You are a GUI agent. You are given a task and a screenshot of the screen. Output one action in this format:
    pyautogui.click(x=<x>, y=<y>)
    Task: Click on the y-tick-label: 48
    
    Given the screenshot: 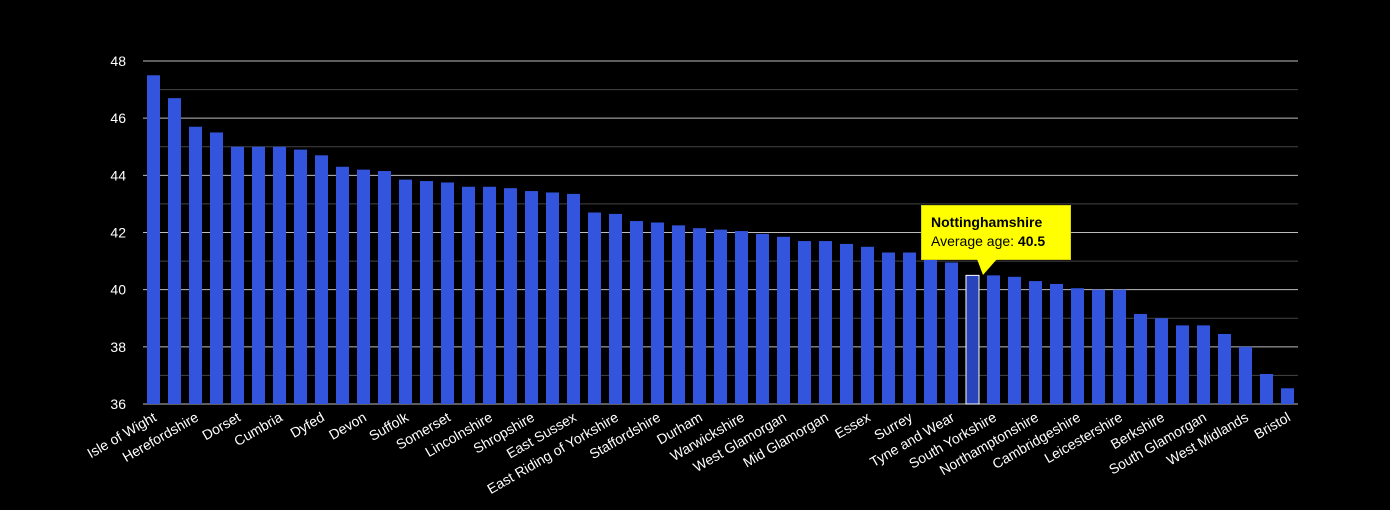 What is the action you would take?
    pyautogui.click(x=118, y=61)
    